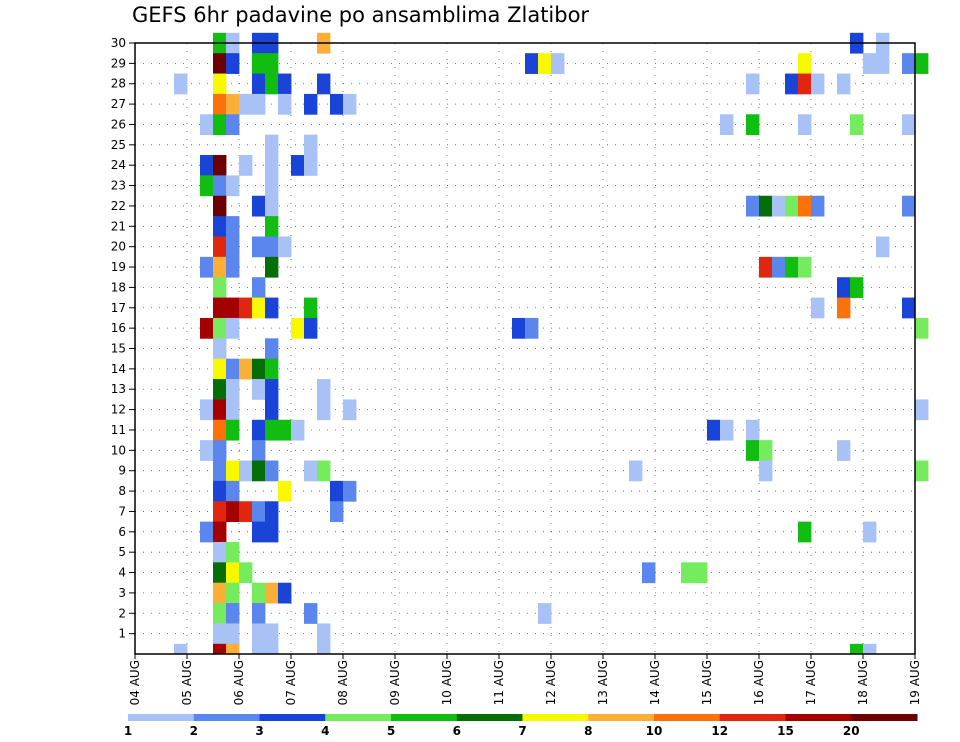  What do you see at coordinates (118, 308) in the screenshot?
I see `y-tick-label: 17` at bounding box center [118, 308].